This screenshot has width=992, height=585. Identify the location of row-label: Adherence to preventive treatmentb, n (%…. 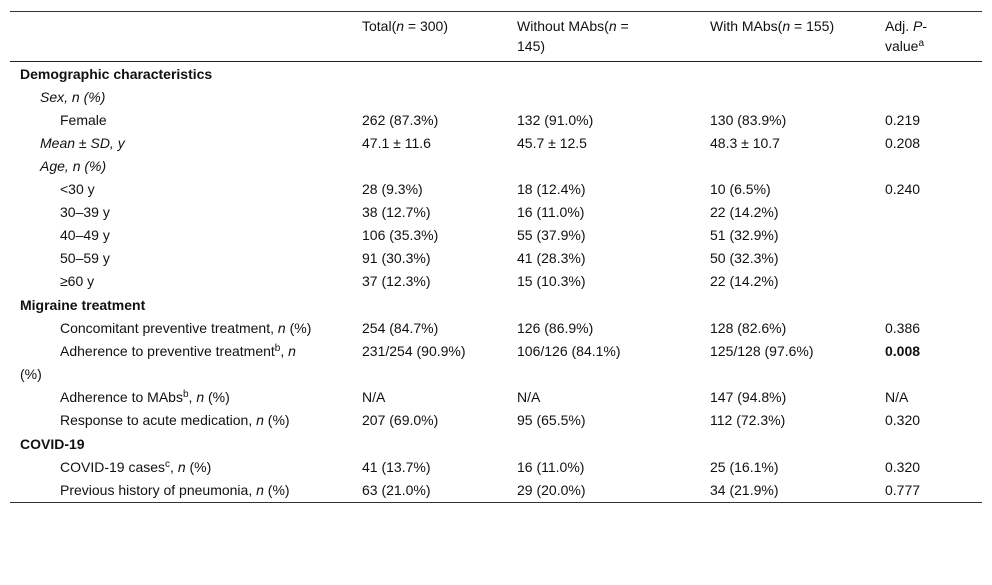
(186, 363).